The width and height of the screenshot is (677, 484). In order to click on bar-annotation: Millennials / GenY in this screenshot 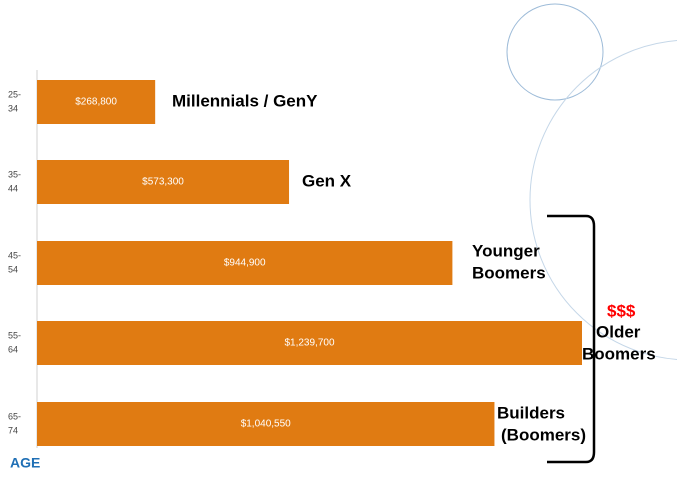, I will do `click(245, 100)`.